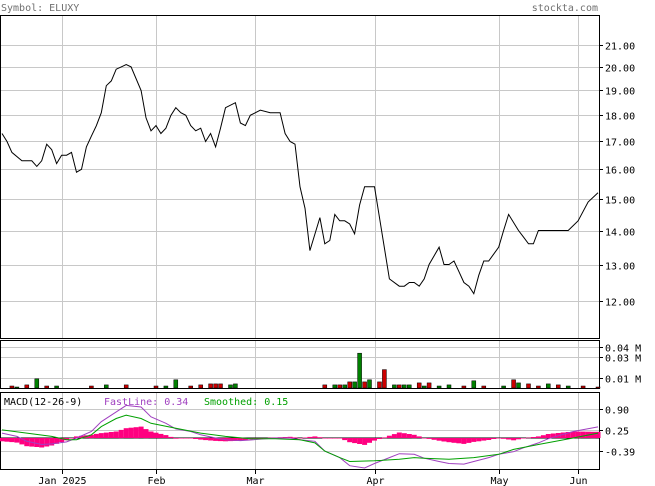 This screenshot has width=655, height=486. Describe the element at coordinates (40, 8) in the screenshot. I see `symbol-label: Symbol: ELUXY` at that location.